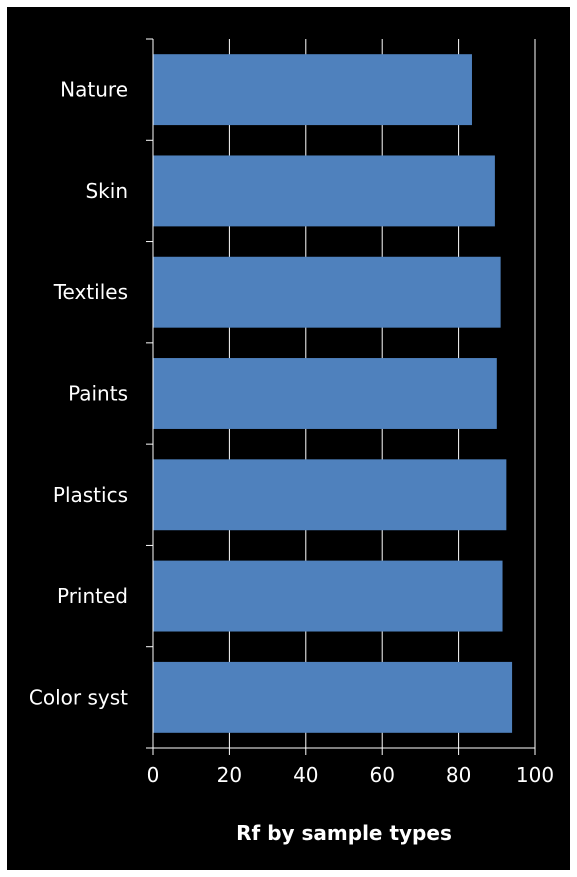 Image resolution: width=577 pixels, height=877 pixels. Describe the element at coordinates (535, 775) in the screenshot. I see `x-tick-label: 100` at that location.